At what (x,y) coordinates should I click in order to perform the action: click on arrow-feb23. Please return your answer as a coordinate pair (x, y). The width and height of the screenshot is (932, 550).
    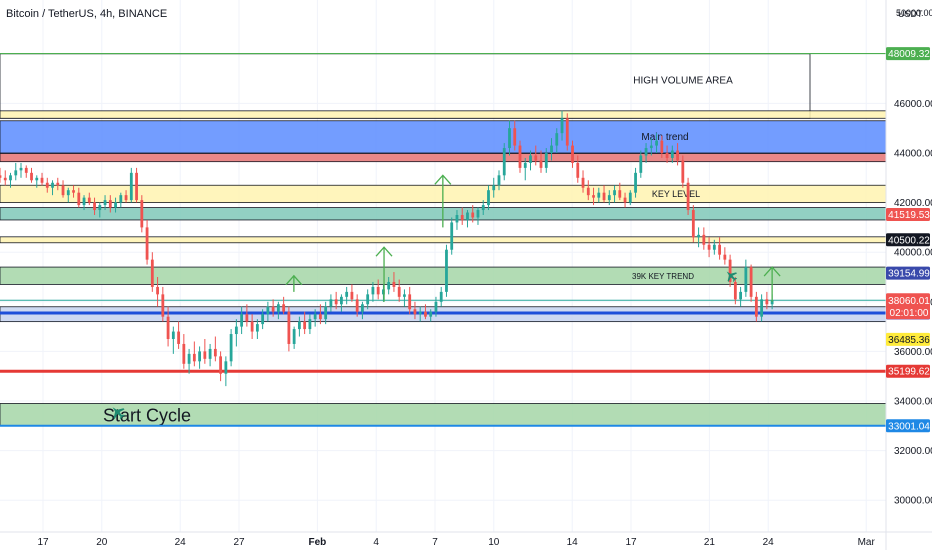
    Looking at the image, I should click on (772, 284).